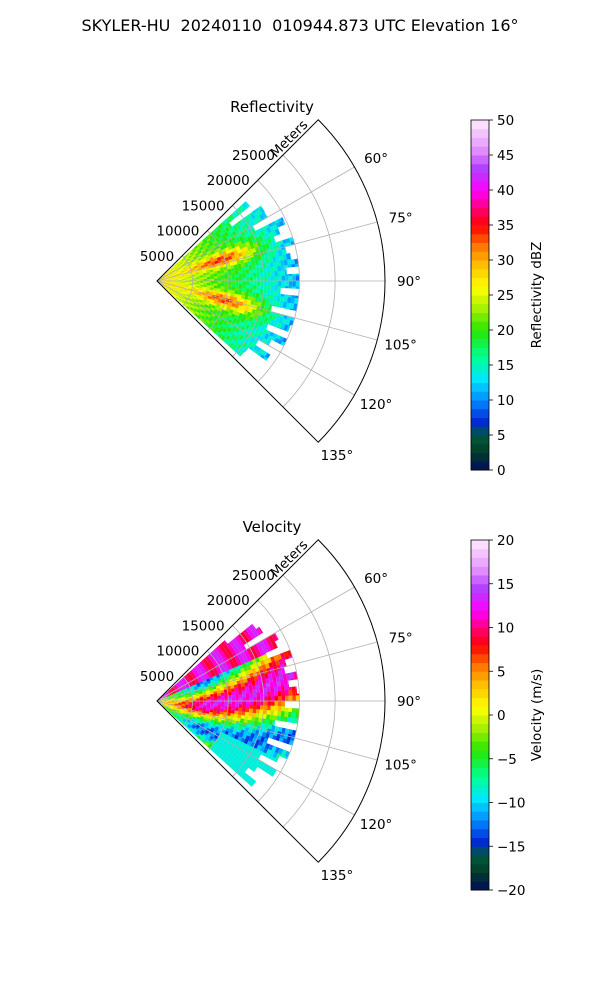  What do you see at coordinates (505, 191) in the screenshot?
I see `colorbar-tick-label: 40` at bounding box center [505, 191].